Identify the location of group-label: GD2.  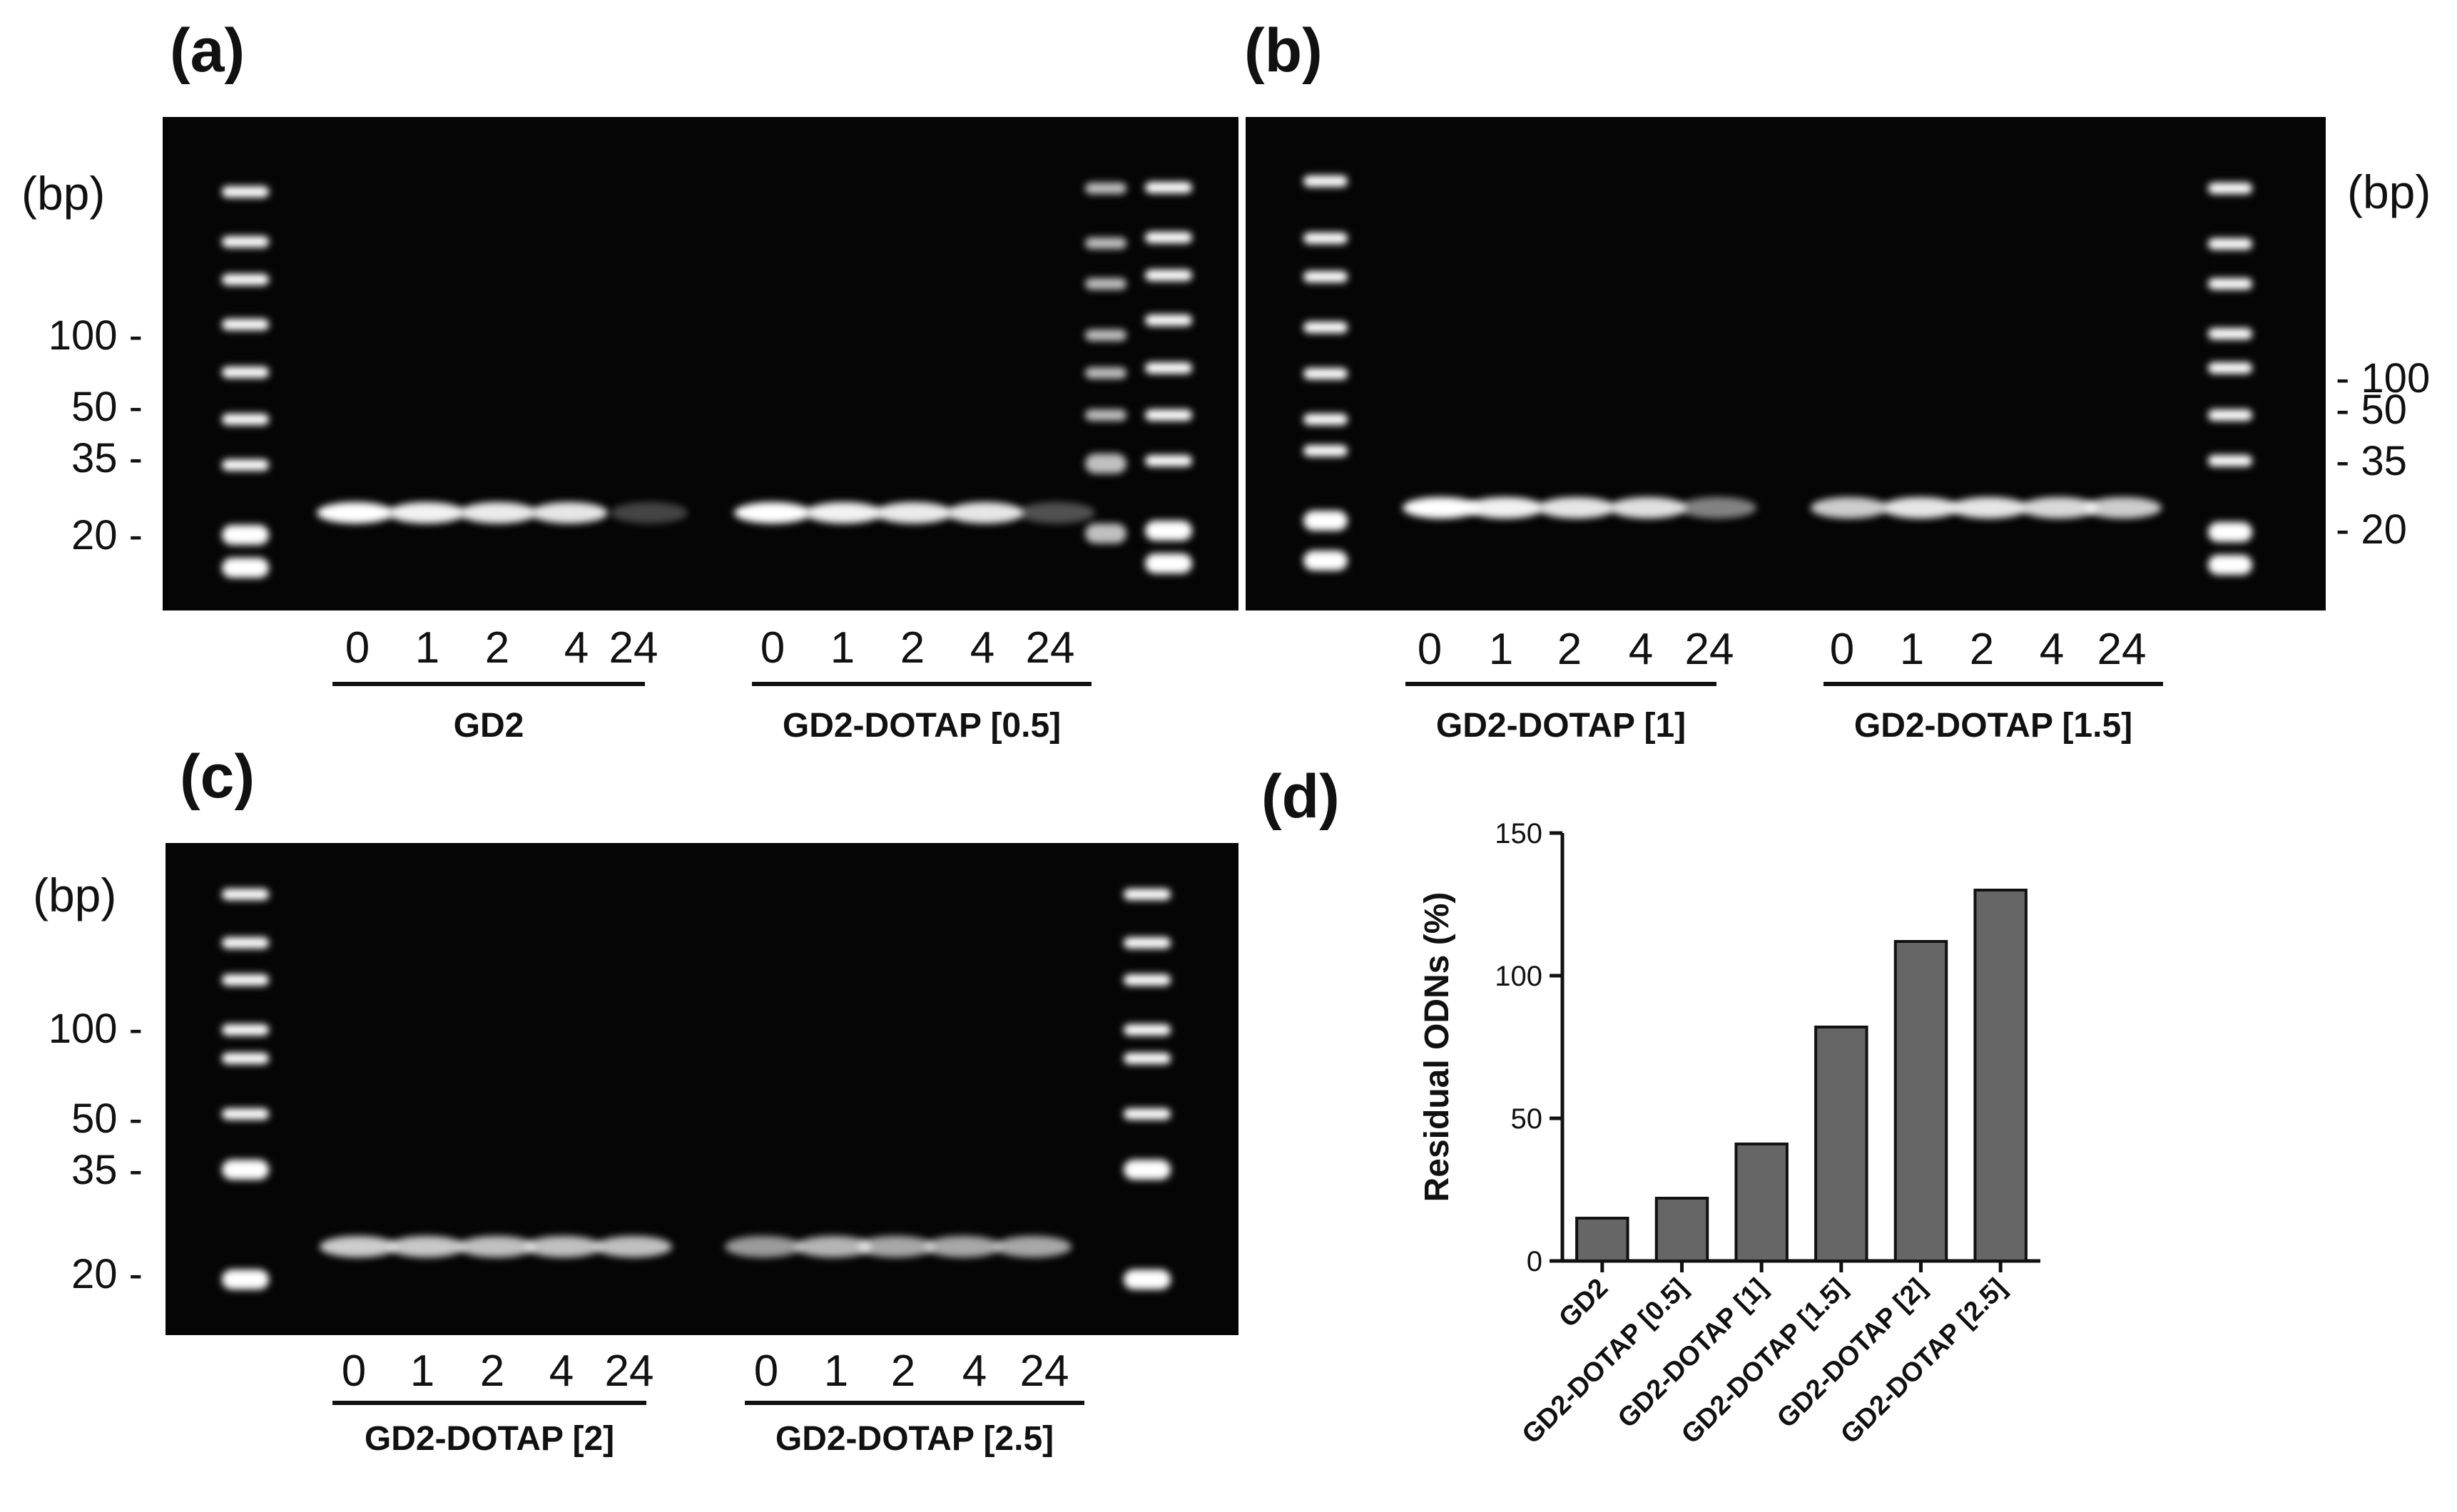
(488, 726).